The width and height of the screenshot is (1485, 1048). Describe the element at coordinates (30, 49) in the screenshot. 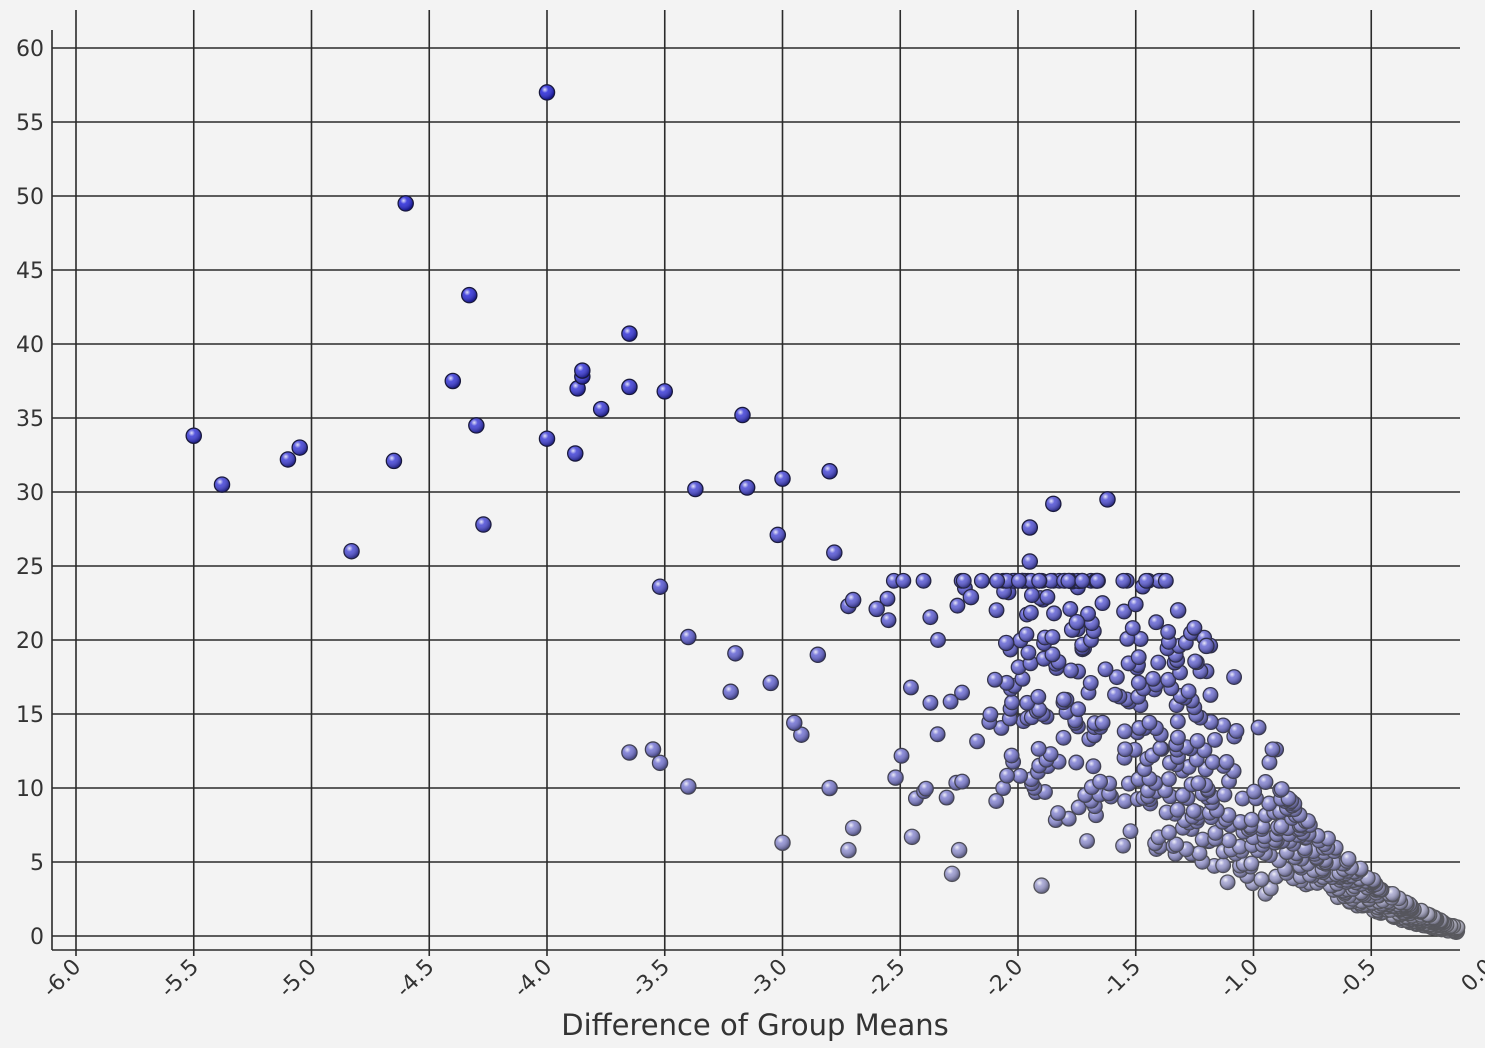

I see `y-tick-label: 60` at that location.